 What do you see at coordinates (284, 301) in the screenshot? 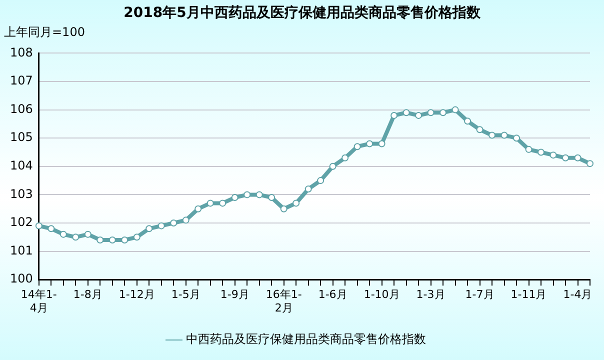
I see `x-tick-label: 16年1-2月` at bounding box center [284, 301].